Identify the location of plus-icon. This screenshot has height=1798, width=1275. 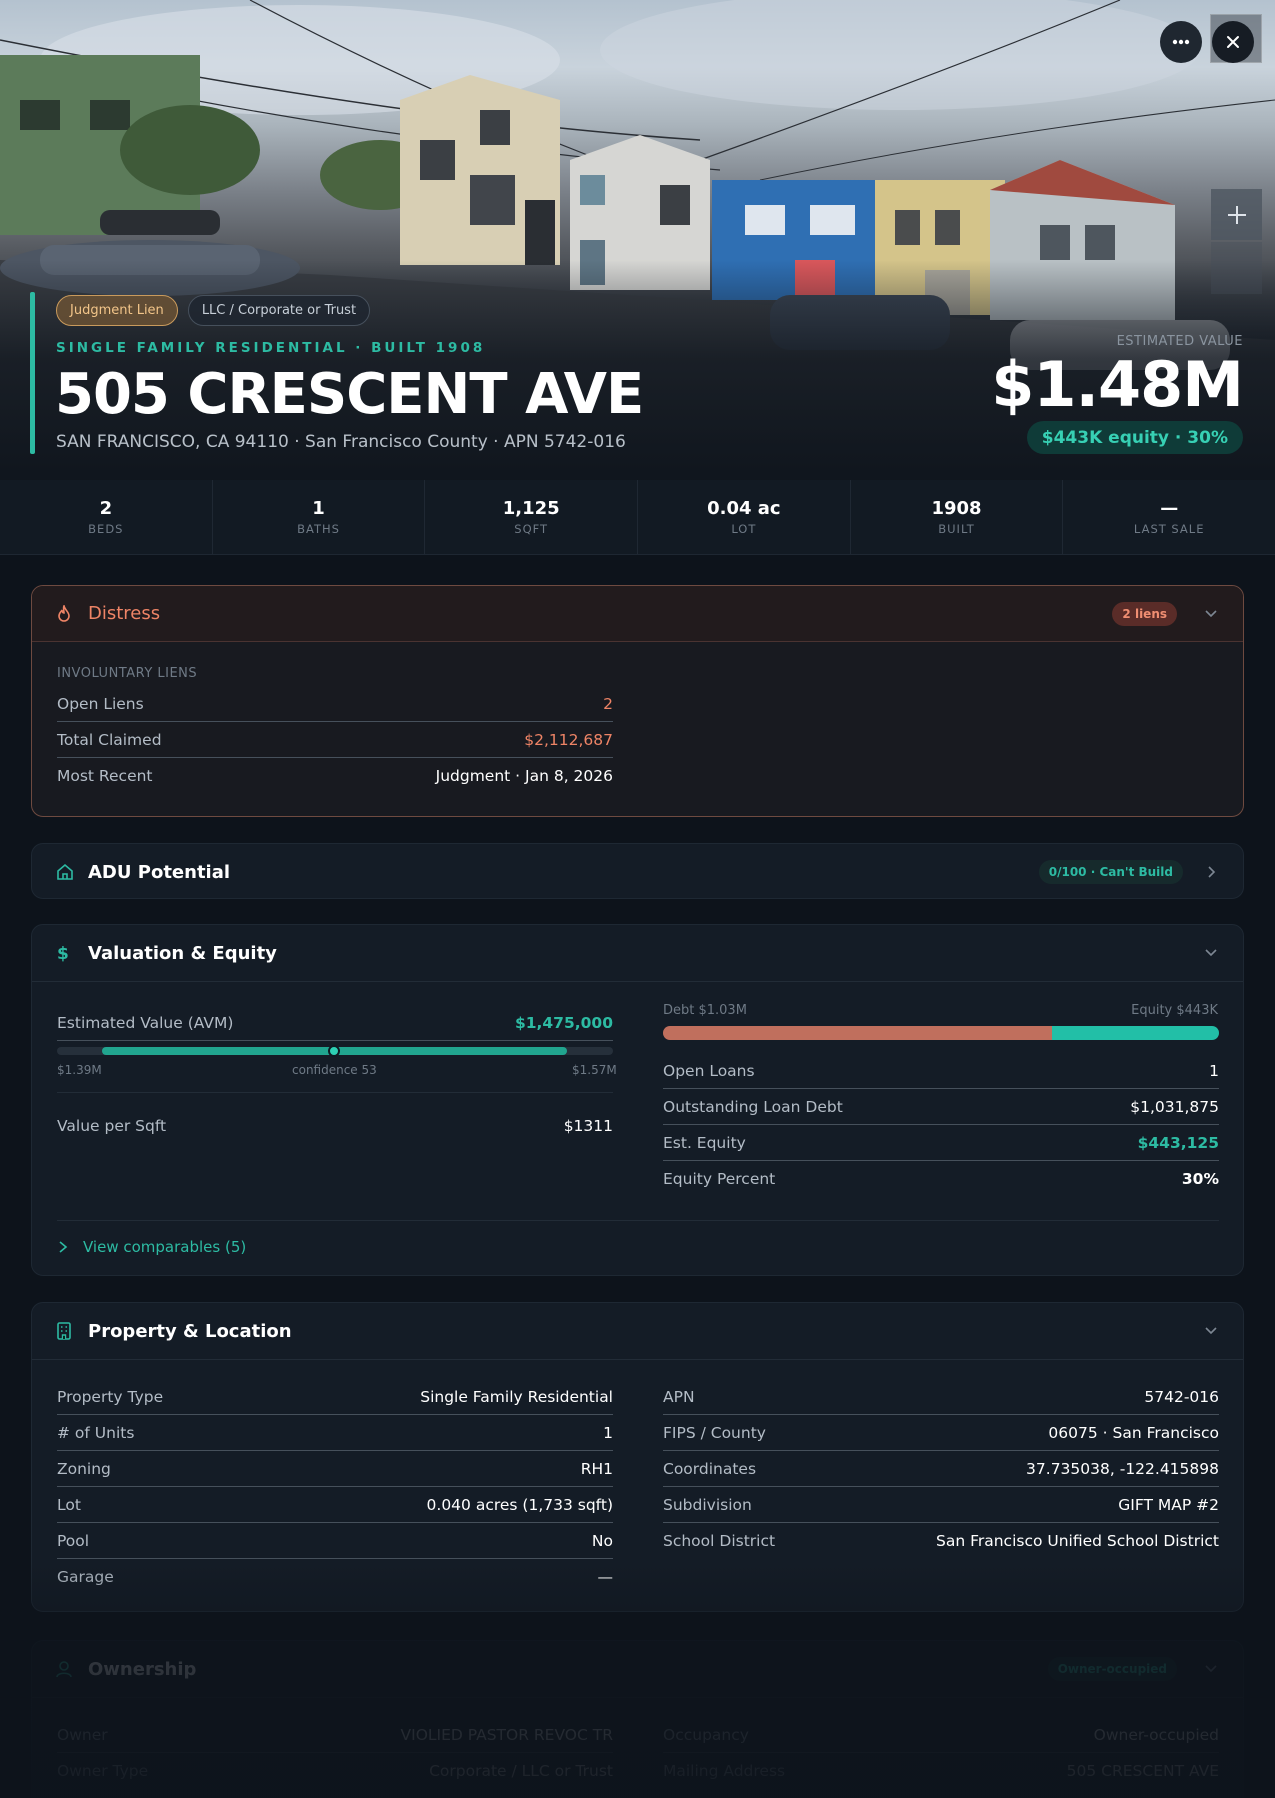
(1236, 214).